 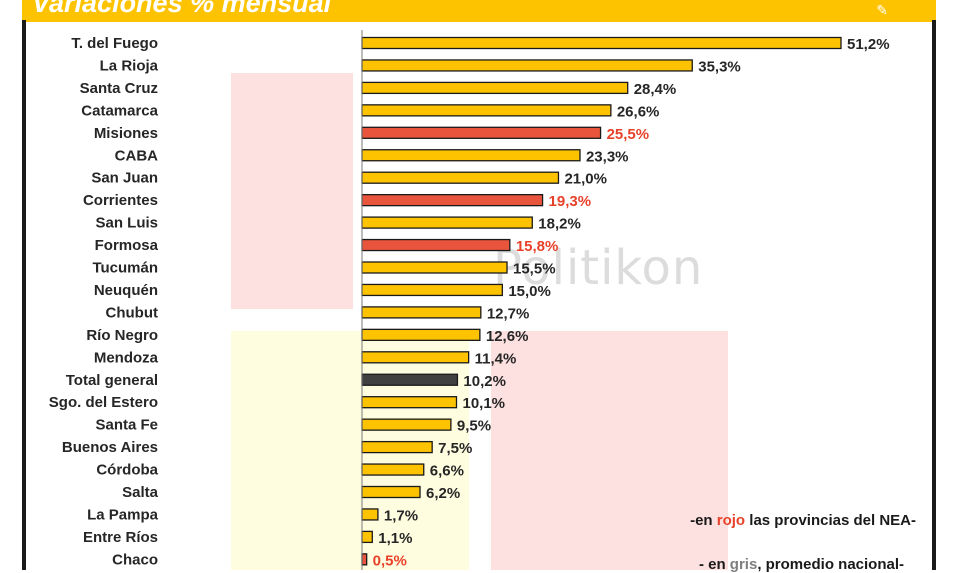 What do you see at coordinates (628, 134) in the screenshot?
I see `data-label: 25,5%` at bounding box center [628, 134].